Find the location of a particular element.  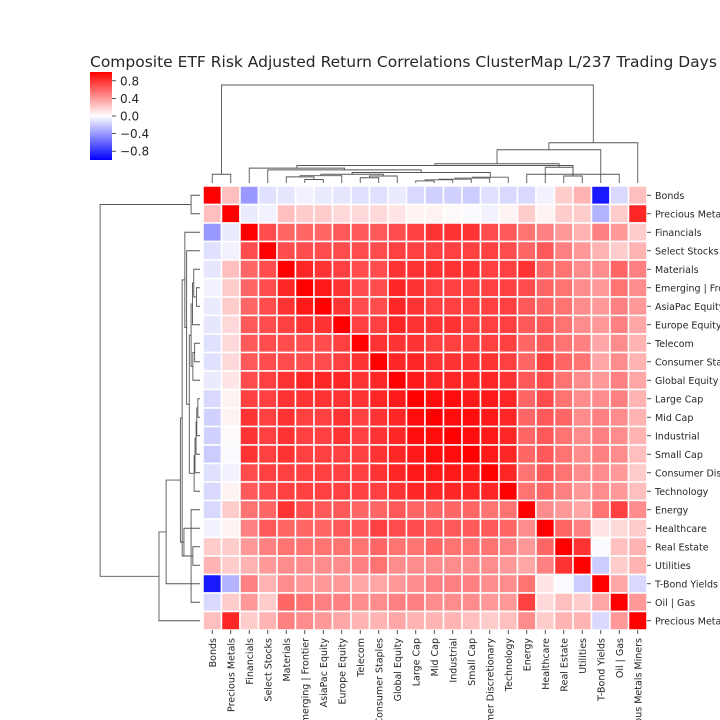

row-label-technology: Technology is located at coordinates (681, 492).